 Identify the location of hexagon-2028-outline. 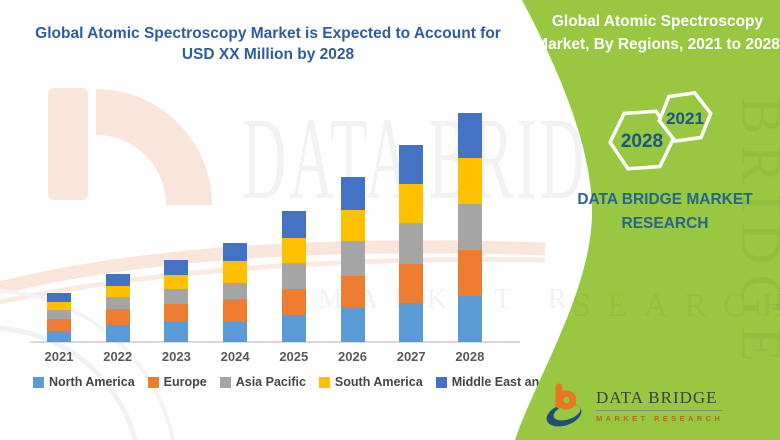
(642, 140).